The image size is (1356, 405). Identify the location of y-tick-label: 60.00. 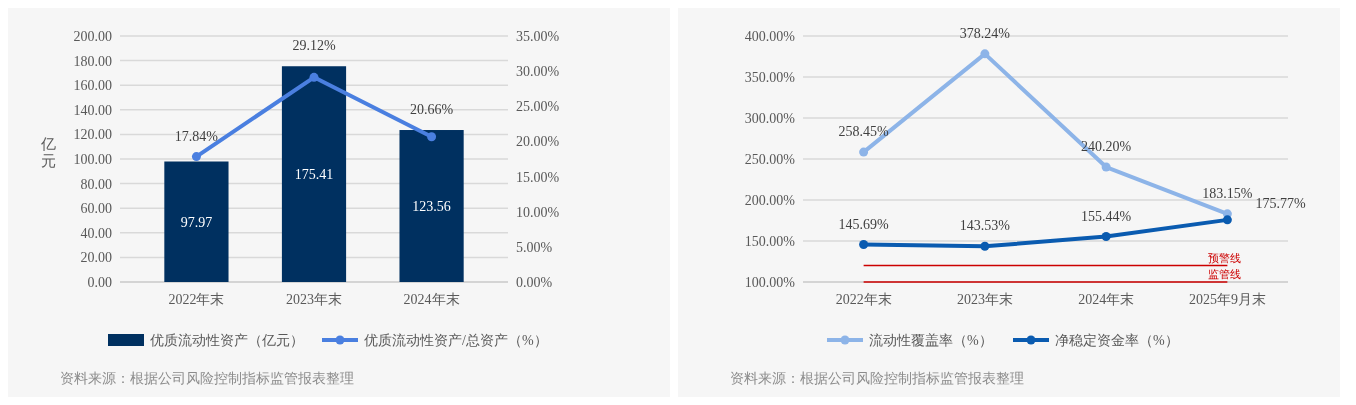
(96, 209).